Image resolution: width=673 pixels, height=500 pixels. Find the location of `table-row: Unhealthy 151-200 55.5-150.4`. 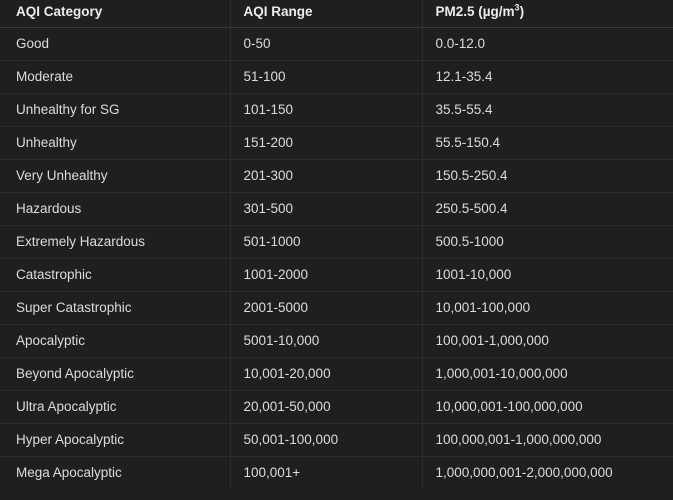

table-row: Unhealthy 151-200 55.5-150.4 is located at coordinates (336, 143).